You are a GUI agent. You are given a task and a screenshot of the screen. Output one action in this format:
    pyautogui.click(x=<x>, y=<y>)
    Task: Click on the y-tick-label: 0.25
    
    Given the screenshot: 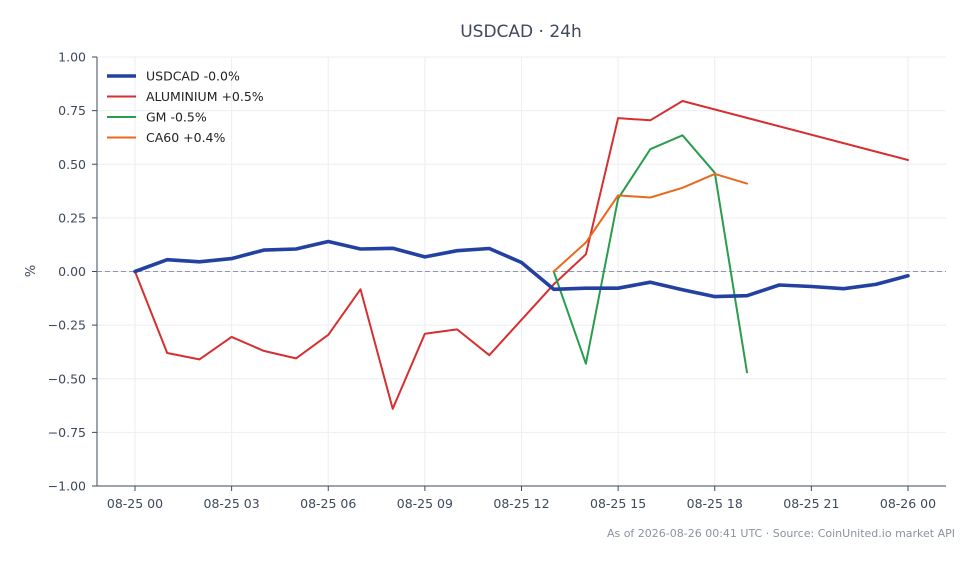 What is the action you would take?
    pyautogui.click(x=72, y=217)
    